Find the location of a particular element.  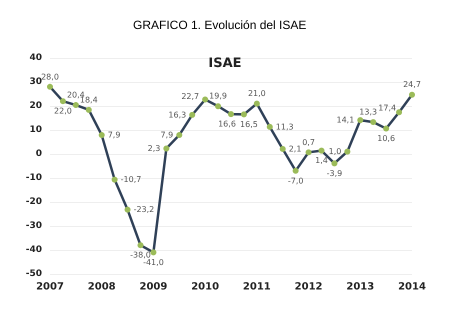

data-label: 14,1 is located at coordinates (345, 120).